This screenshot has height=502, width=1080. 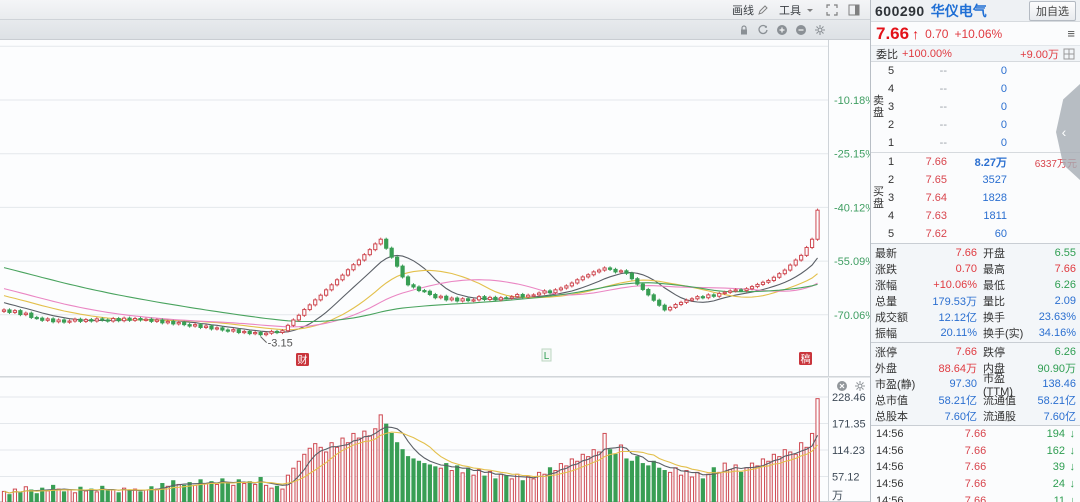 I want to click on buy-row: 1 7.66 8.27万 6337万元, so click(x=983, y=162).